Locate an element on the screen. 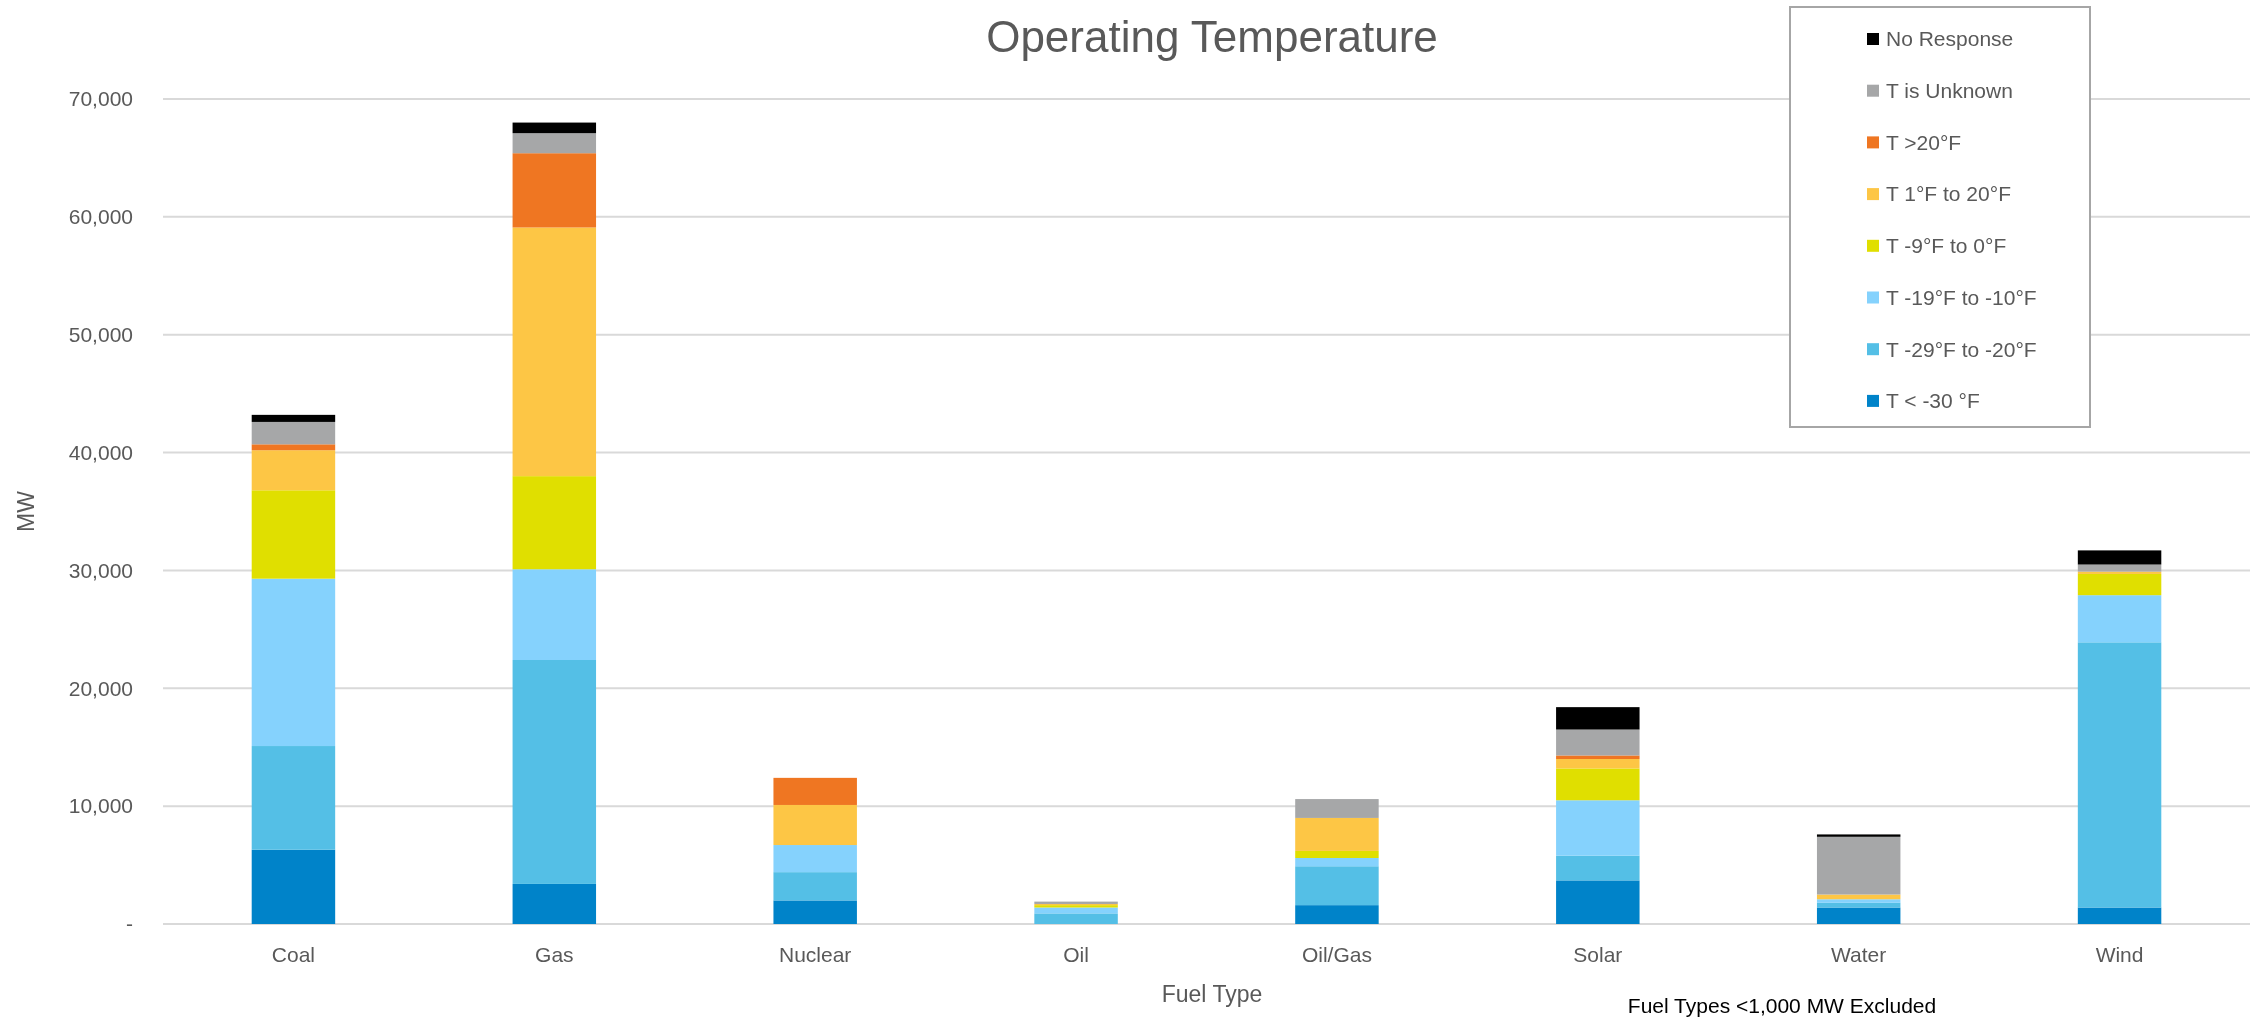 This screenshot has height=1020, width=2254. x-axis-title: Fuel Type is located at coordinates (1212, 994).